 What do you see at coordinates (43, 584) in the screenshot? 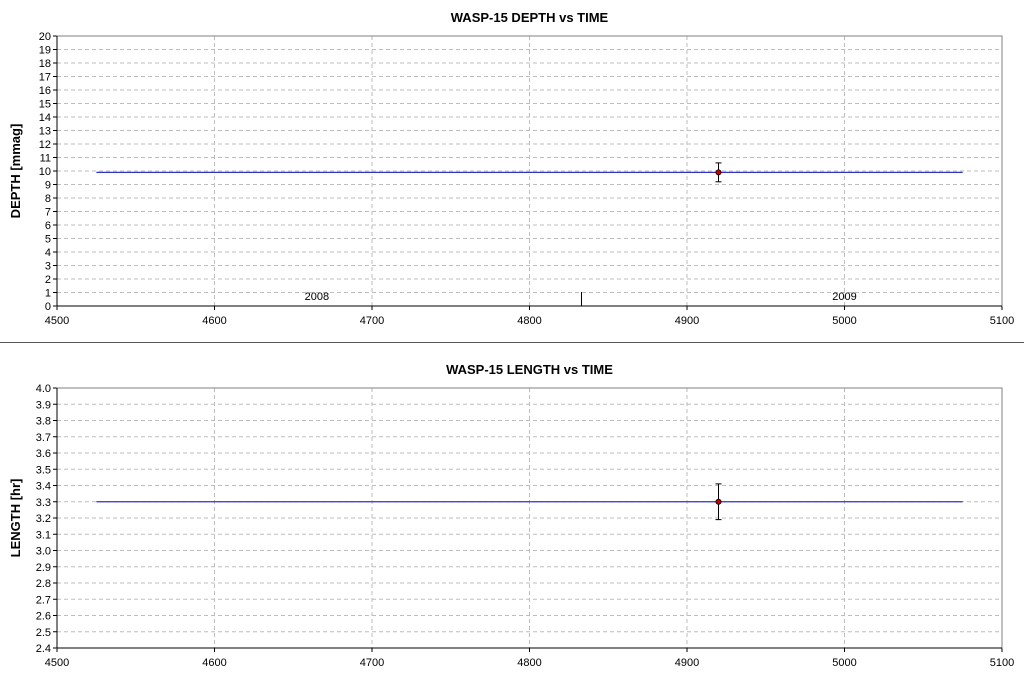
I see `y-tick-label: 2.8` at bounding box center [43, 584].